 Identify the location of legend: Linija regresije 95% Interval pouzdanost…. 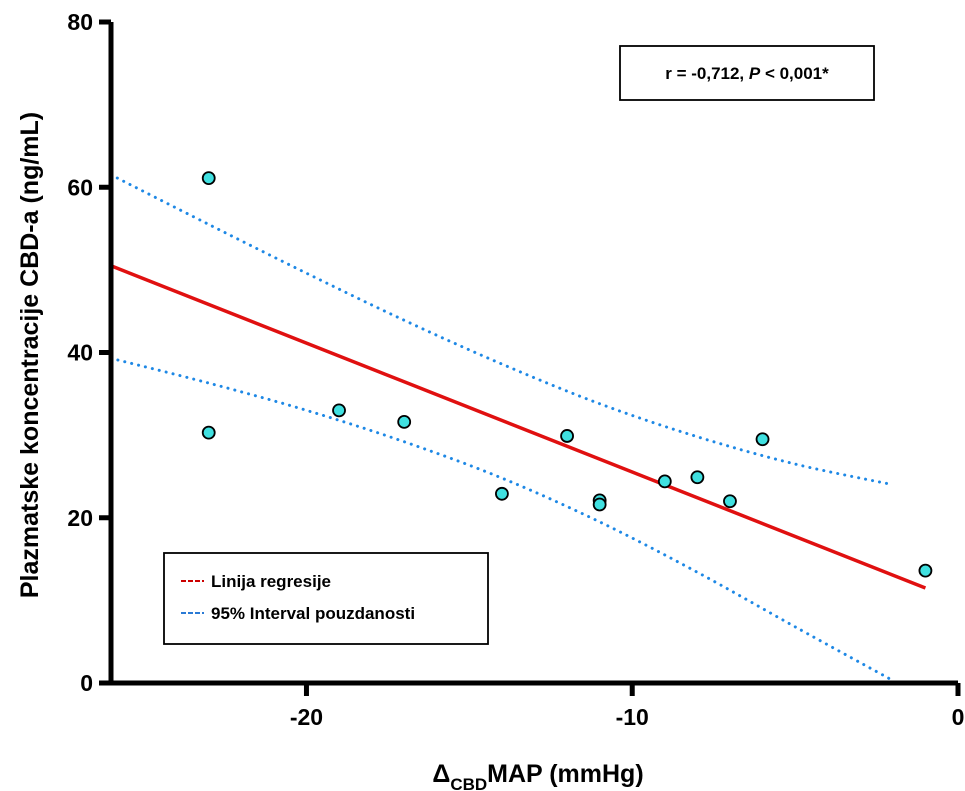
(326, 598).